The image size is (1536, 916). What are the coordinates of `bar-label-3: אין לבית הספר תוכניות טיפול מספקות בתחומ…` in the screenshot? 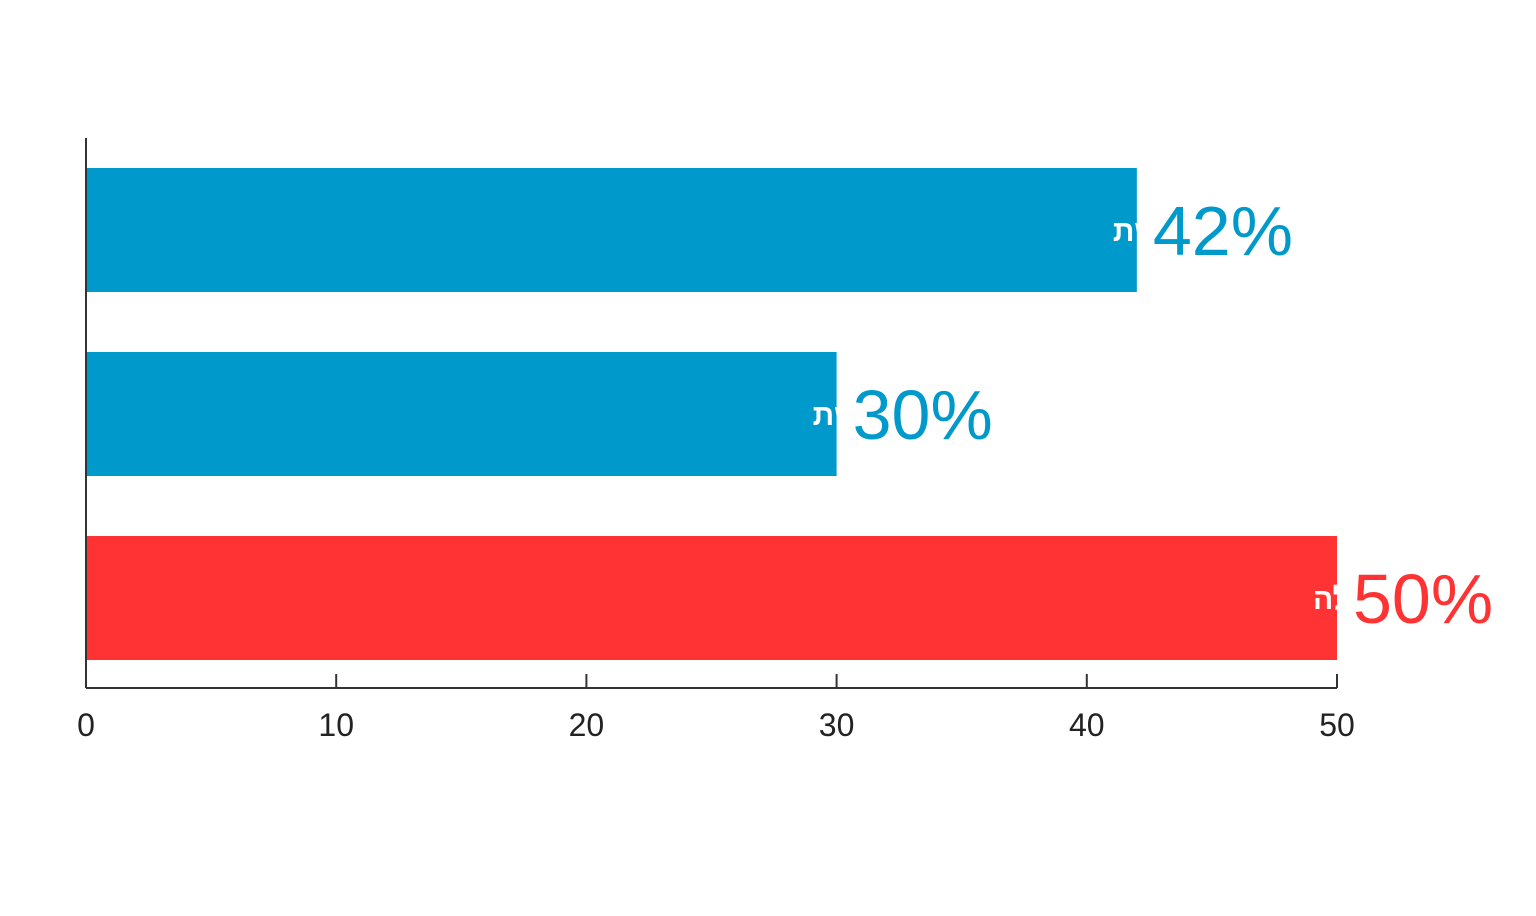 It's located at (1424, 599).